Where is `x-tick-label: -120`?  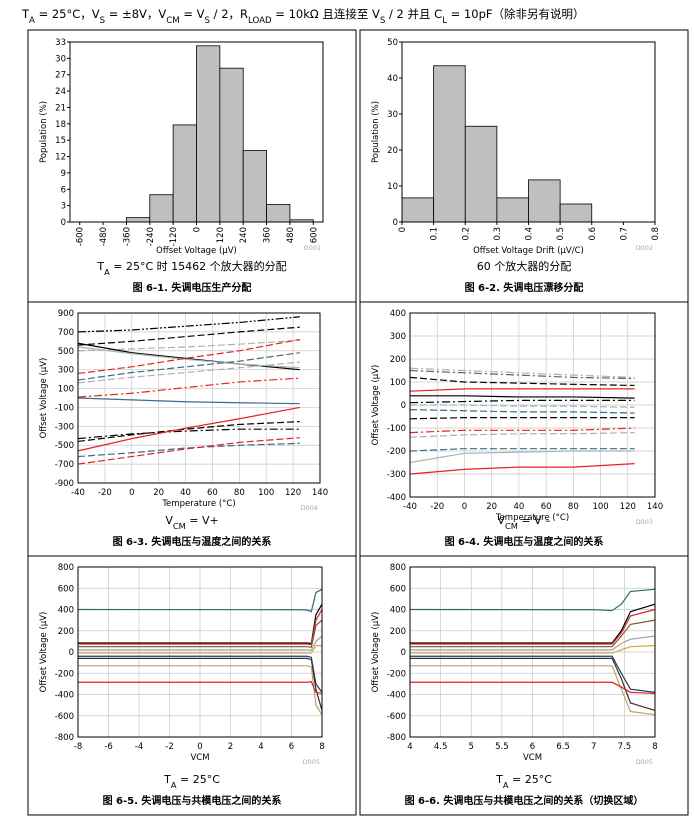
x-tick-label: -120 is located at coordinates (174, 236).